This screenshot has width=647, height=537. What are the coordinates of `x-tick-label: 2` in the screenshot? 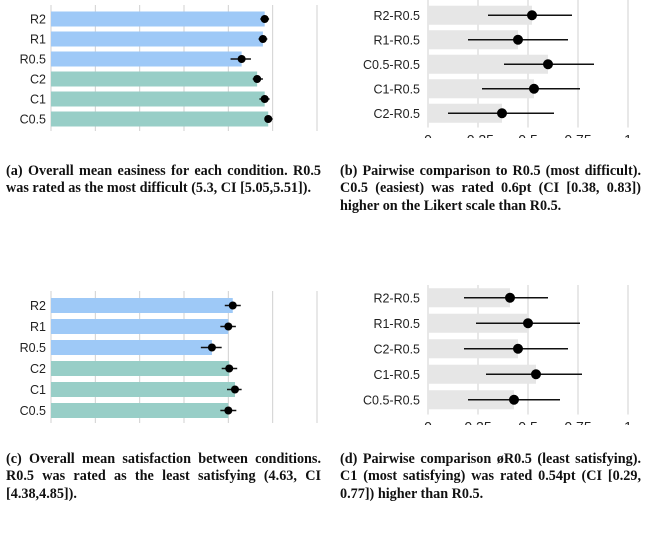 It's located at (95, 136).